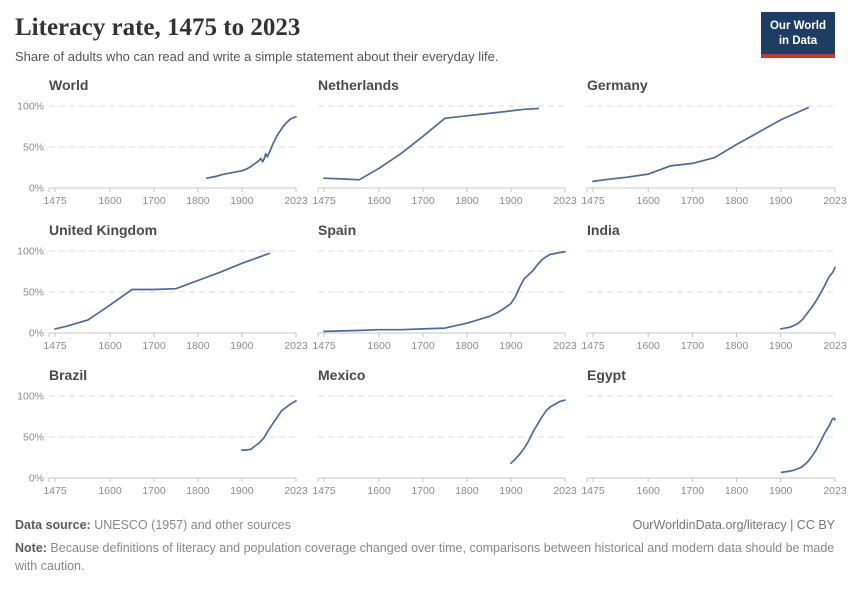 The image size is (850, 600). What do you see at coordinates (103, 229) in the screenshot?
I see `facet-title: United Kingdom` at bounding box center [103, 229].